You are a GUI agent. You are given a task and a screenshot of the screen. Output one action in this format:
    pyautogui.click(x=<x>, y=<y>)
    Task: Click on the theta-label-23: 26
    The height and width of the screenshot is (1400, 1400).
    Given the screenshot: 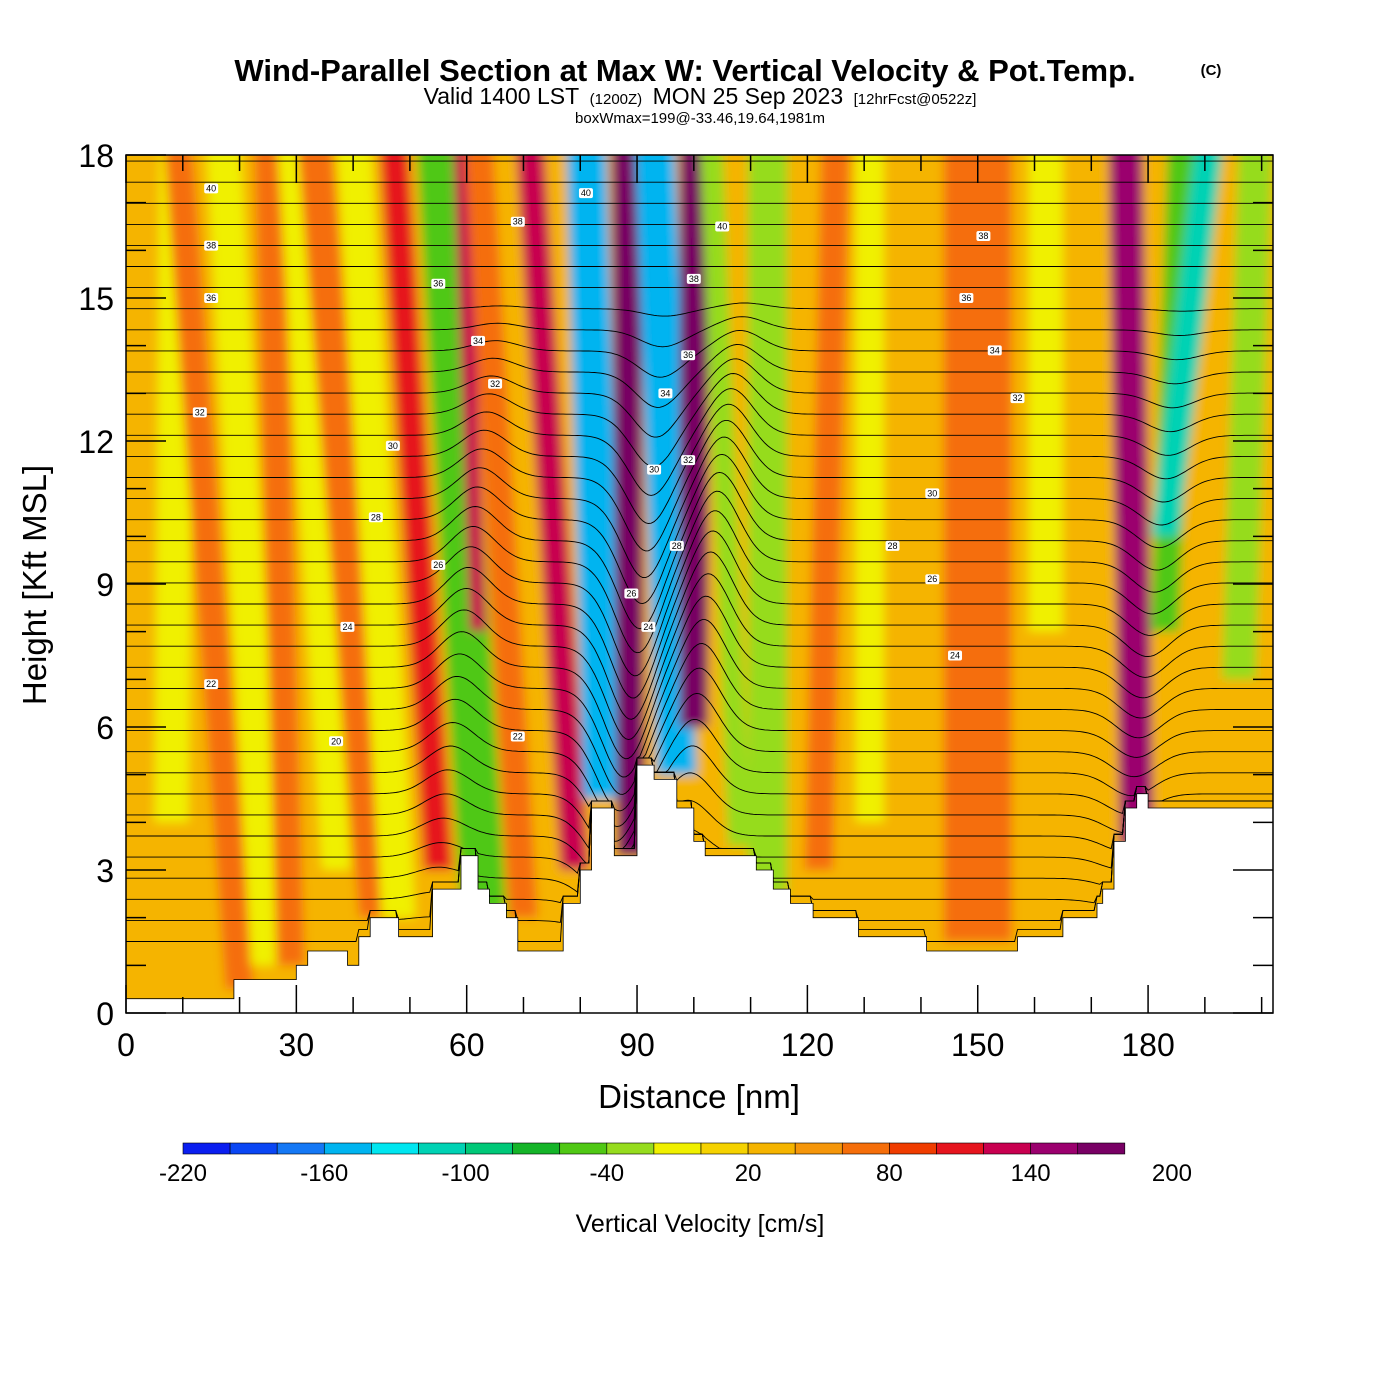 What is the action you would take?
    pyautogui.click(x=631, y=593)
    